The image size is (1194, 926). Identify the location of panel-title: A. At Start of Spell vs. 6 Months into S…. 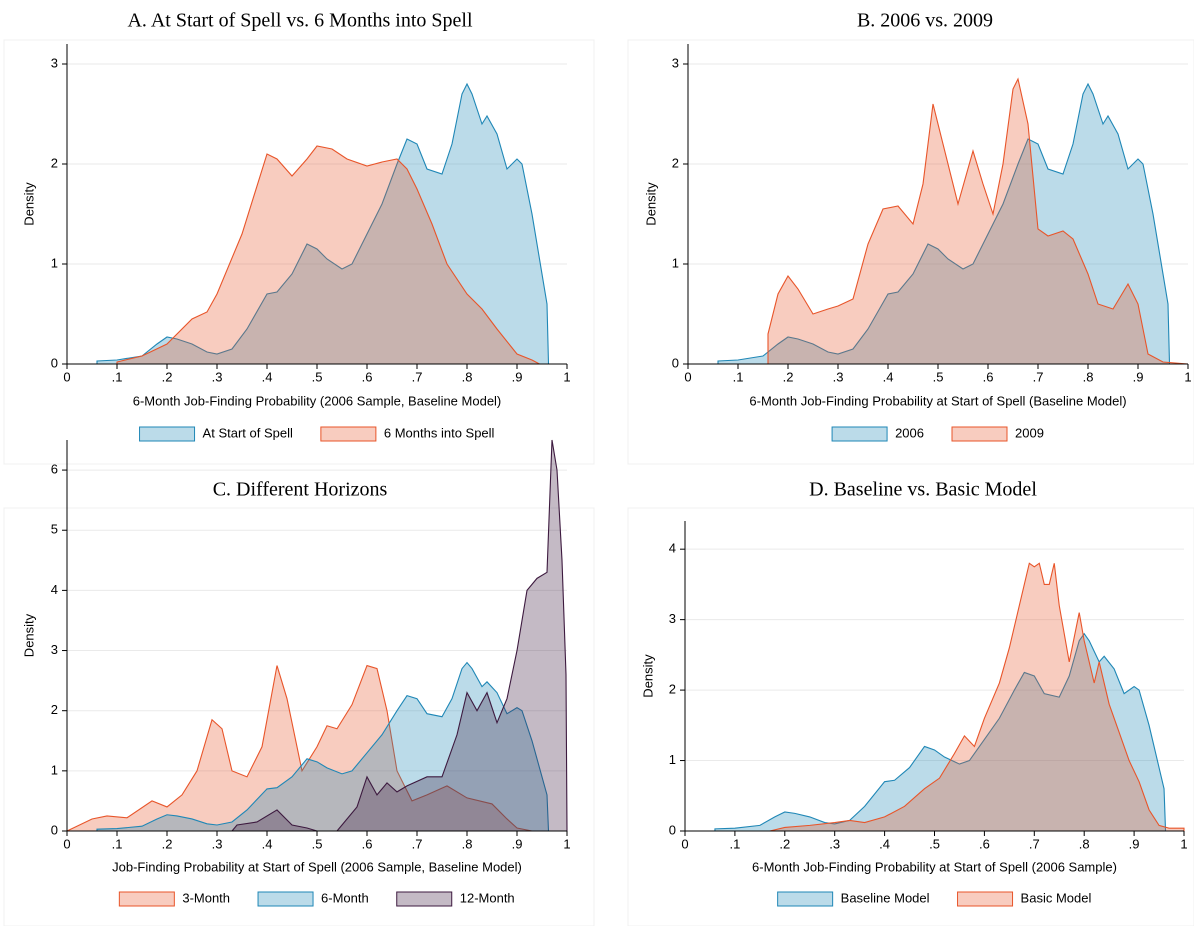
(299, 21).